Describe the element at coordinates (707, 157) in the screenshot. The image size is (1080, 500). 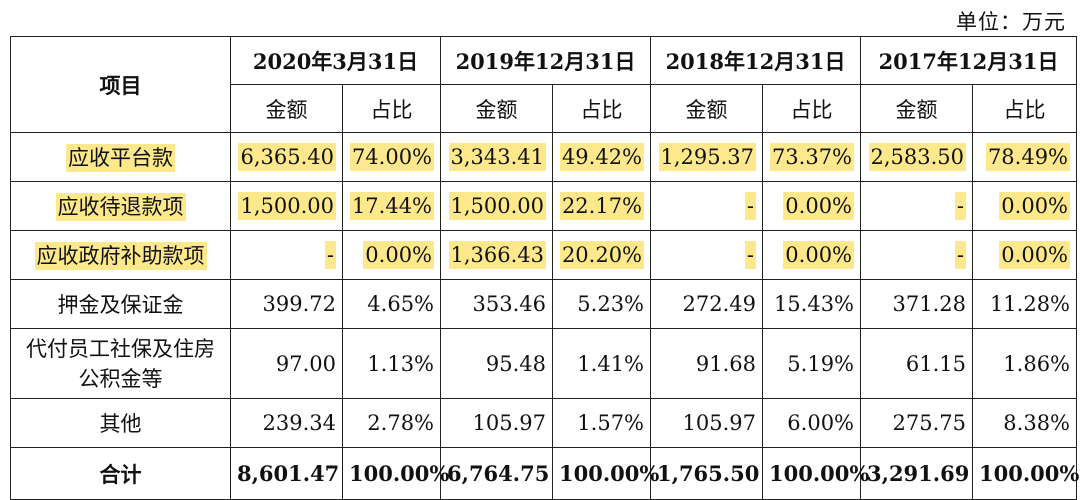
I see `cell-amount: 1,295.37` at that location.